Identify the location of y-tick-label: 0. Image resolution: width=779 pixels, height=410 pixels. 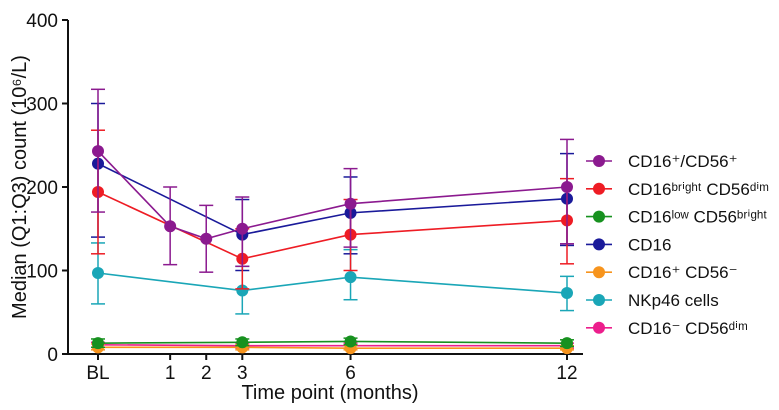
(52, 355).